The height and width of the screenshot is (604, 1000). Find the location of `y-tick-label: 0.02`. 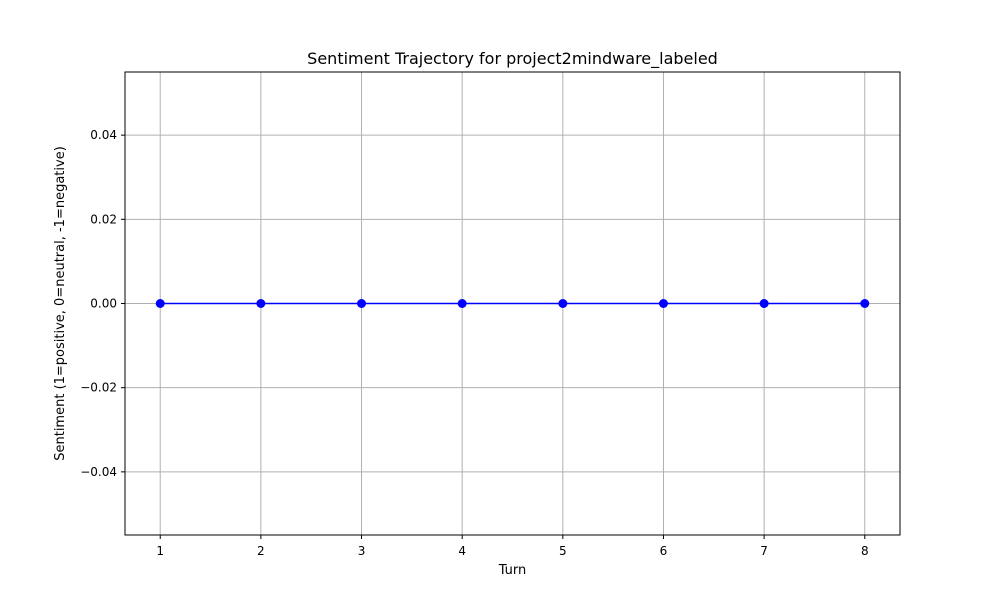

y-tick-label: 0.02 is located at coordinates (103, 219).